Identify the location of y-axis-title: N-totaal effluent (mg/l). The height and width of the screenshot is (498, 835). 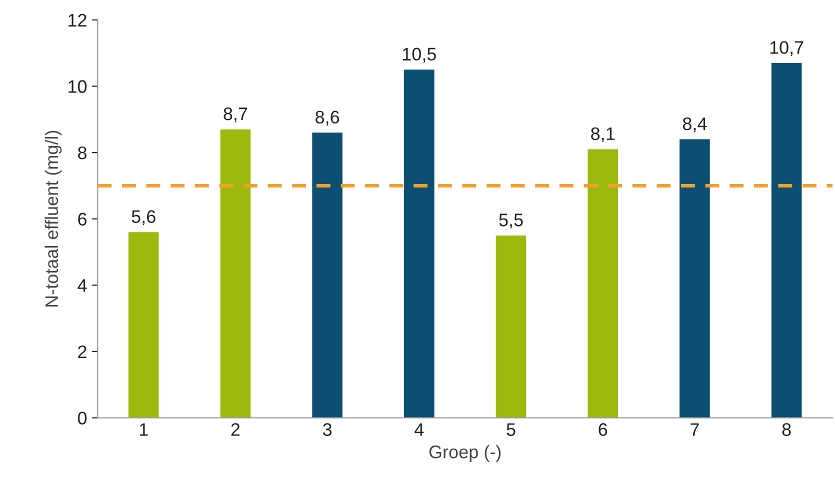
(53, 218).